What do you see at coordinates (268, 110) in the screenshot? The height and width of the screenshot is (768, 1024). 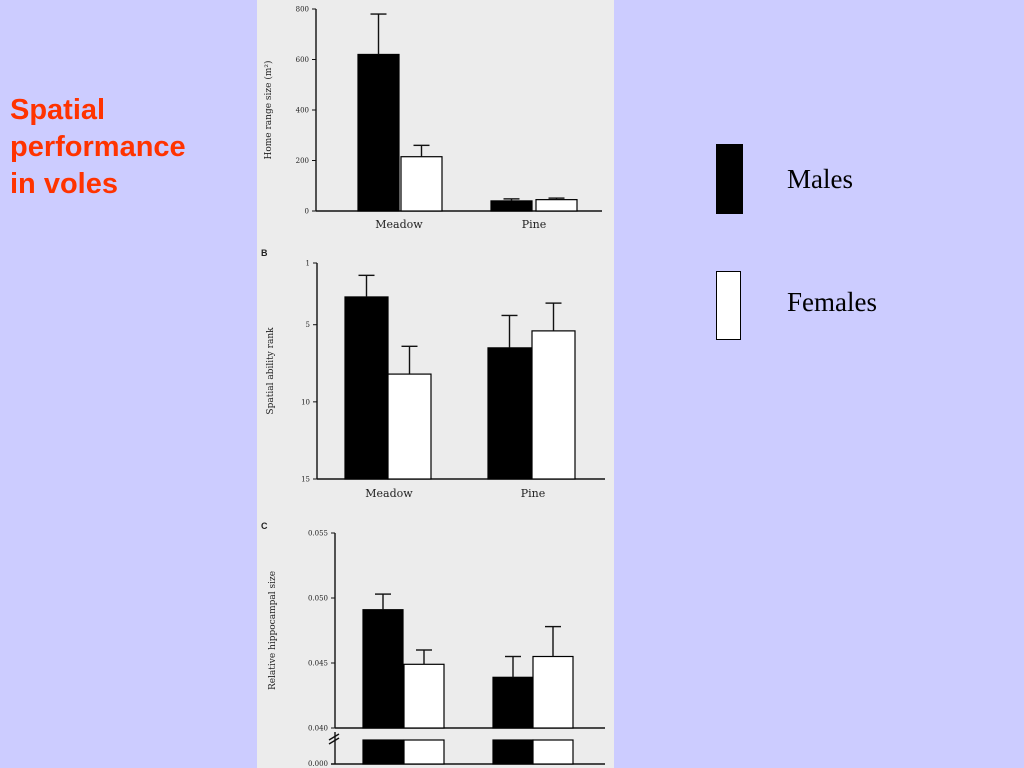 I see `y-axis-label-a: Home range size (m²)` at bounding box center [268, 110].